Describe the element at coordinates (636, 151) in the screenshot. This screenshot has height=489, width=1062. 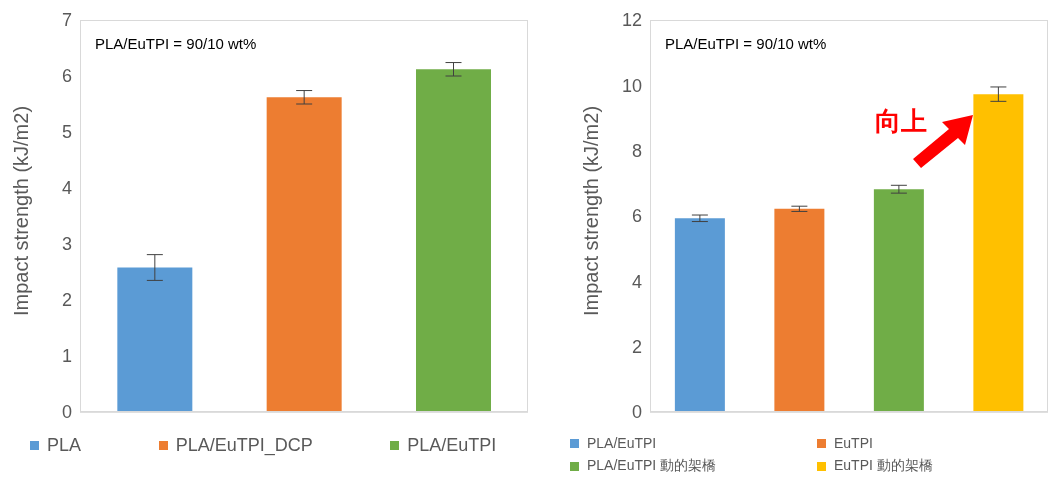
I see `y-tick-label: 8` at that location.